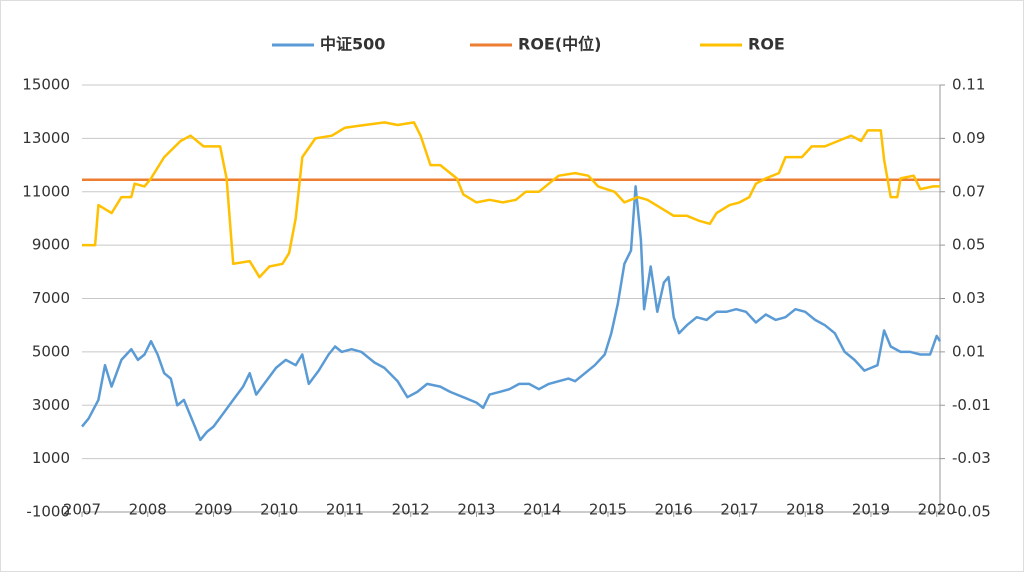 This screenshot has height=572, width=1024. What do you see at coordinates (345, 510) in the screenshot?
I see `x-tick-label: 2011` at bounding box center [345, 510].